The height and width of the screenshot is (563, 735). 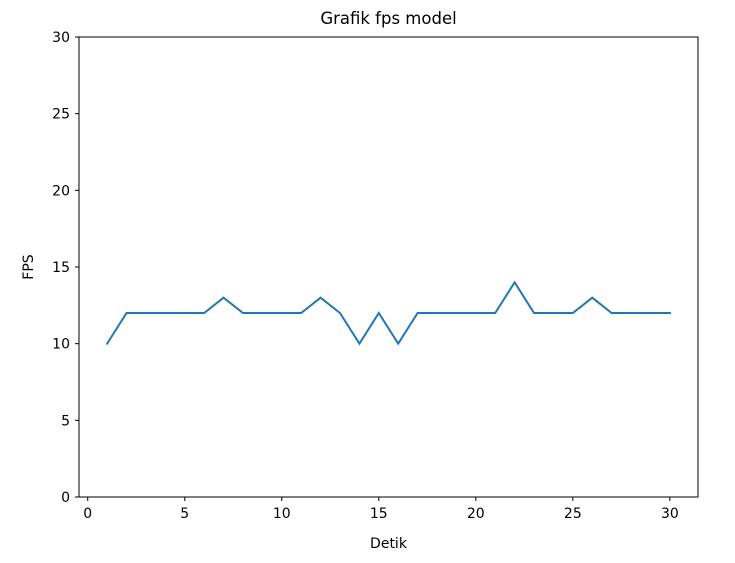 I want to click on chart-title: Grafik fps model, so click(x=388, y=18).